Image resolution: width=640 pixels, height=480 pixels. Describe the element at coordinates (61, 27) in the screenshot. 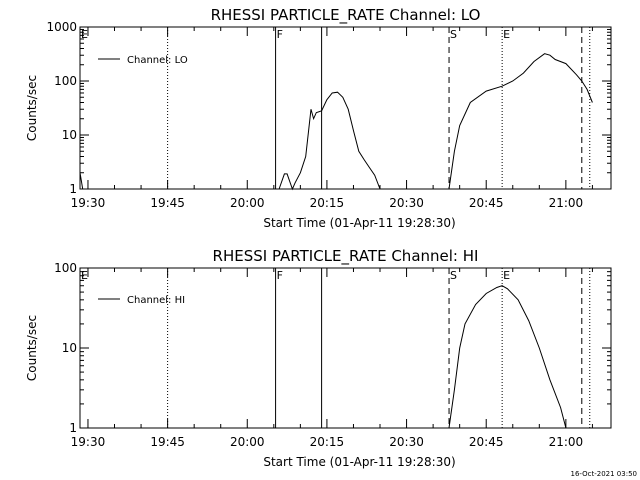

I see `y-tick-label: 1000` at that location.